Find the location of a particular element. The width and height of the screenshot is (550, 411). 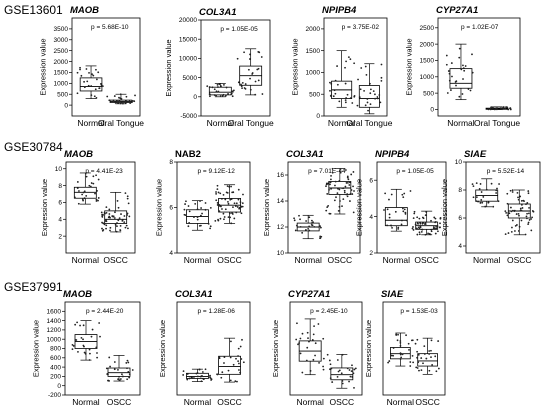

gene-title: SIAE is located at coordinates (475, 154).